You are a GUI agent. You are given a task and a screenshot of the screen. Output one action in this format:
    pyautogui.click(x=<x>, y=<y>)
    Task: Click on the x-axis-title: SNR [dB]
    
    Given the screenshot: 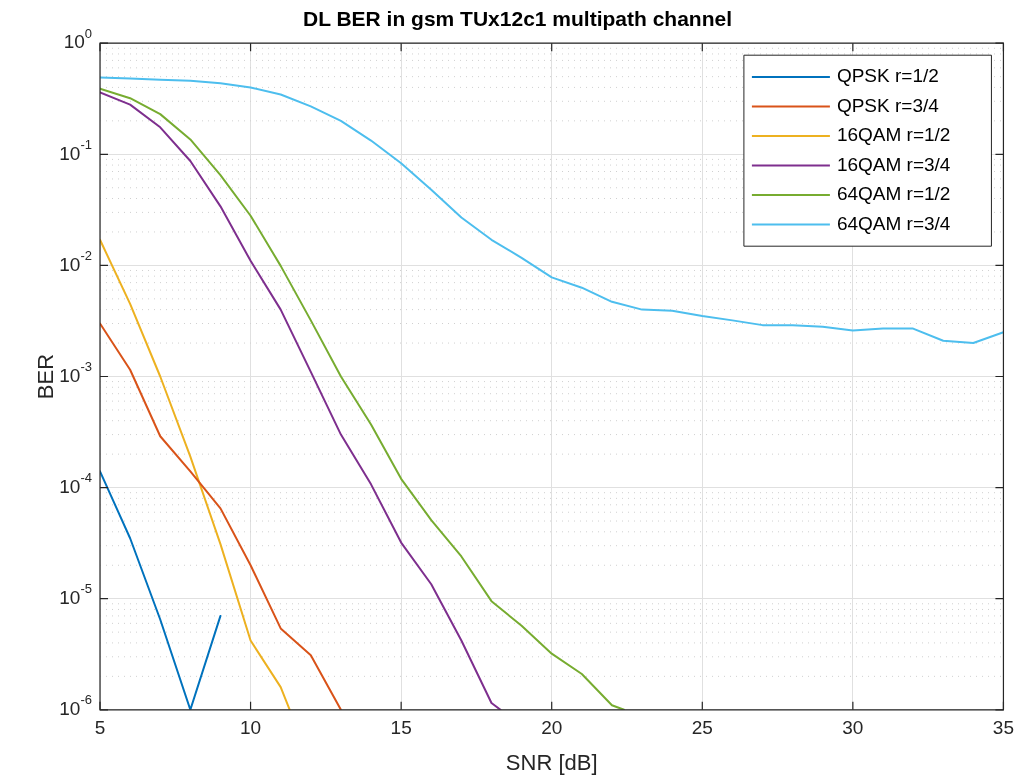 What is the action you would take?
    pyautogui.click(x=551, y=762)
    